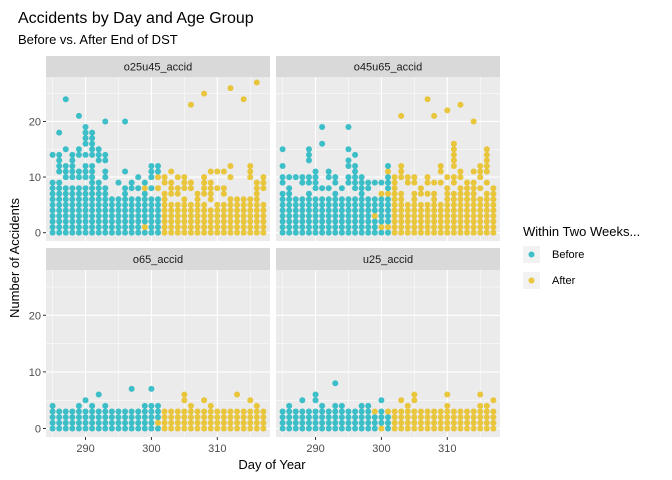  I want to click on legend-label-before: Before, so click(568, 255).